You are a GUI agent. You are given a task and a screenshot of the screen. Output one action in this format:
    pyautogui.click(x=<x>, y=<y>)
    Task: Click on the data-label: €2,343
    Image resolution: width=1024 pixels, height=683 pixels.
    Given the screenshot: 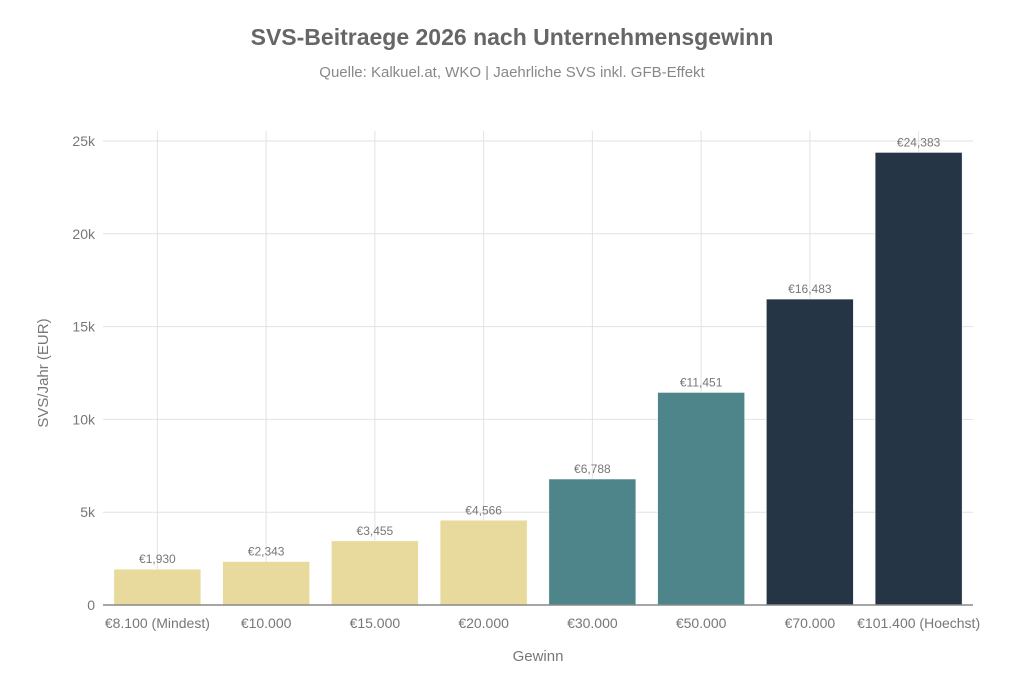 What is the action you would take?
    pyautogui.click(x=266, y=552)
    